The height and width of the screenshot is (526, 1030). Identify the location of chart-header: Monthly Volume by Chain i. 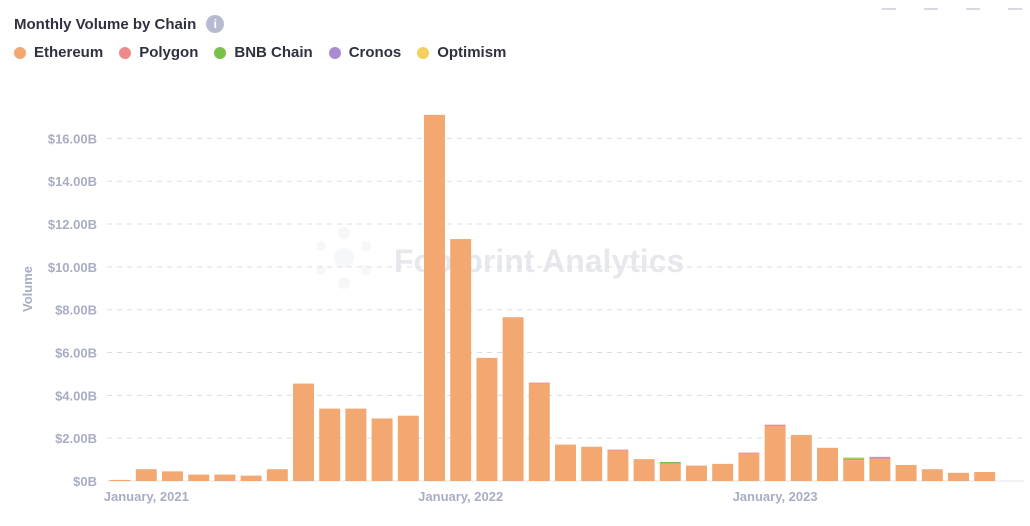
(119, 24).